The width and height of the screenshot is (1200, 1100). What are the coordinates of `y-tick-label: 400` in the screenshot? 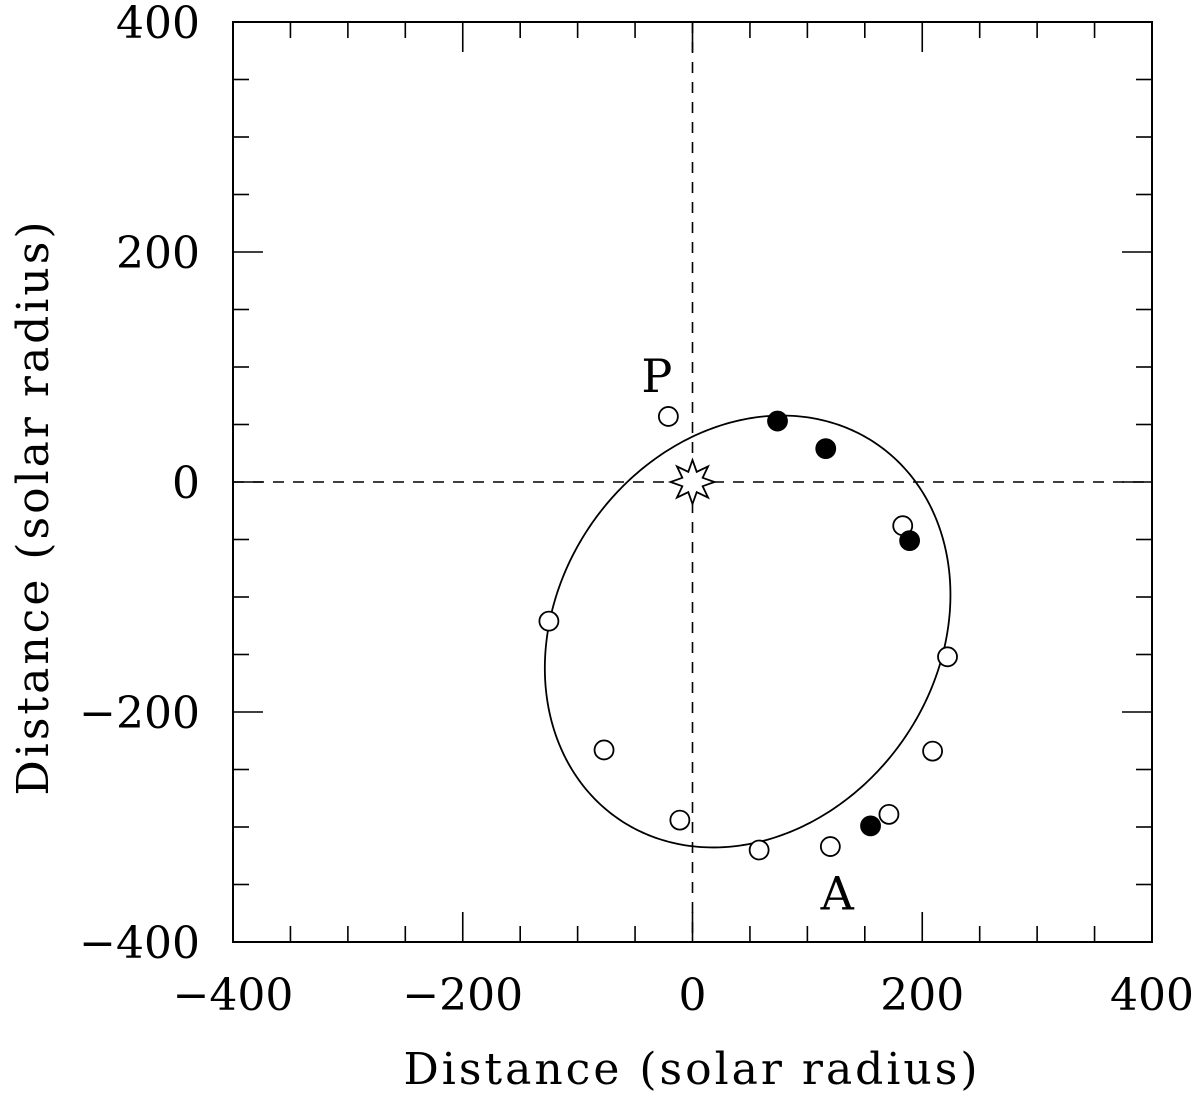 It's located at (158, 24).